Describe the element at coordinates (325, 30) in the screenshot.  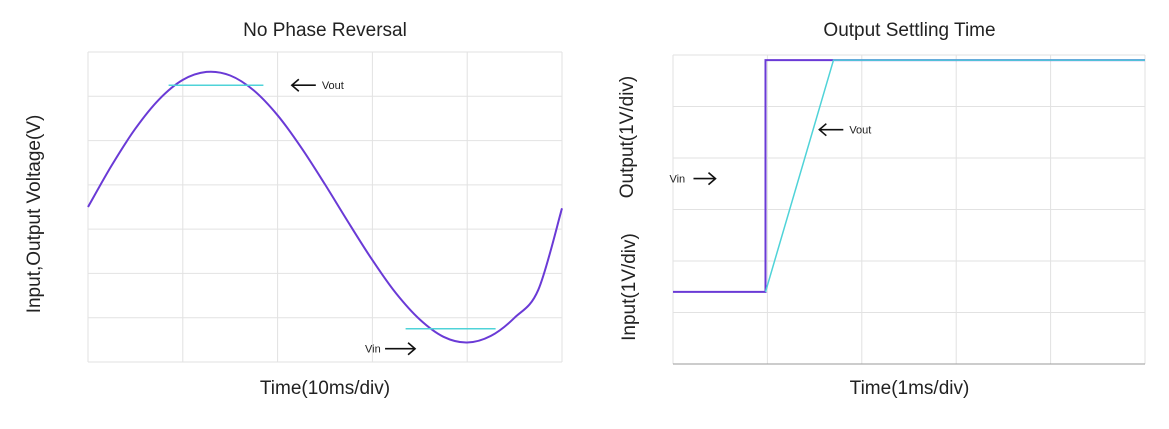
I see `chart-title: No Phase Reversal` at that location.